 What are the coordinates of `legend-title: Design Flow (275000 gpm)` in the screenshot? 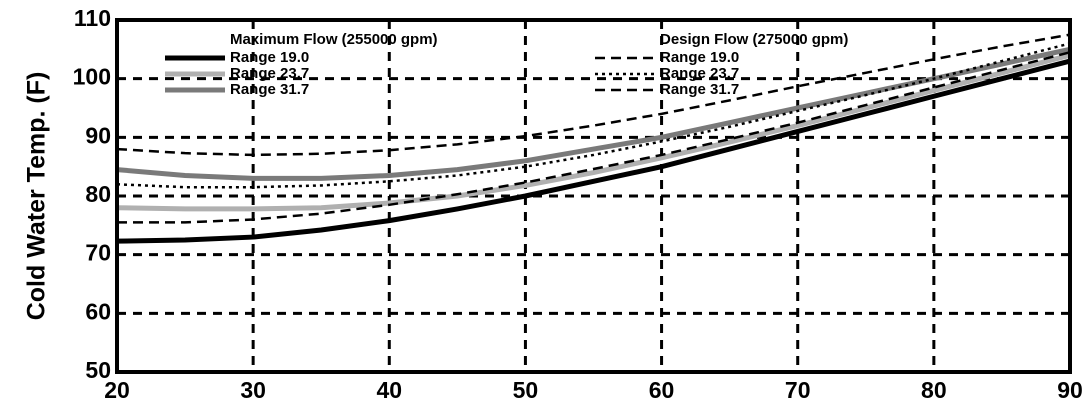 It's located at (754, 39).